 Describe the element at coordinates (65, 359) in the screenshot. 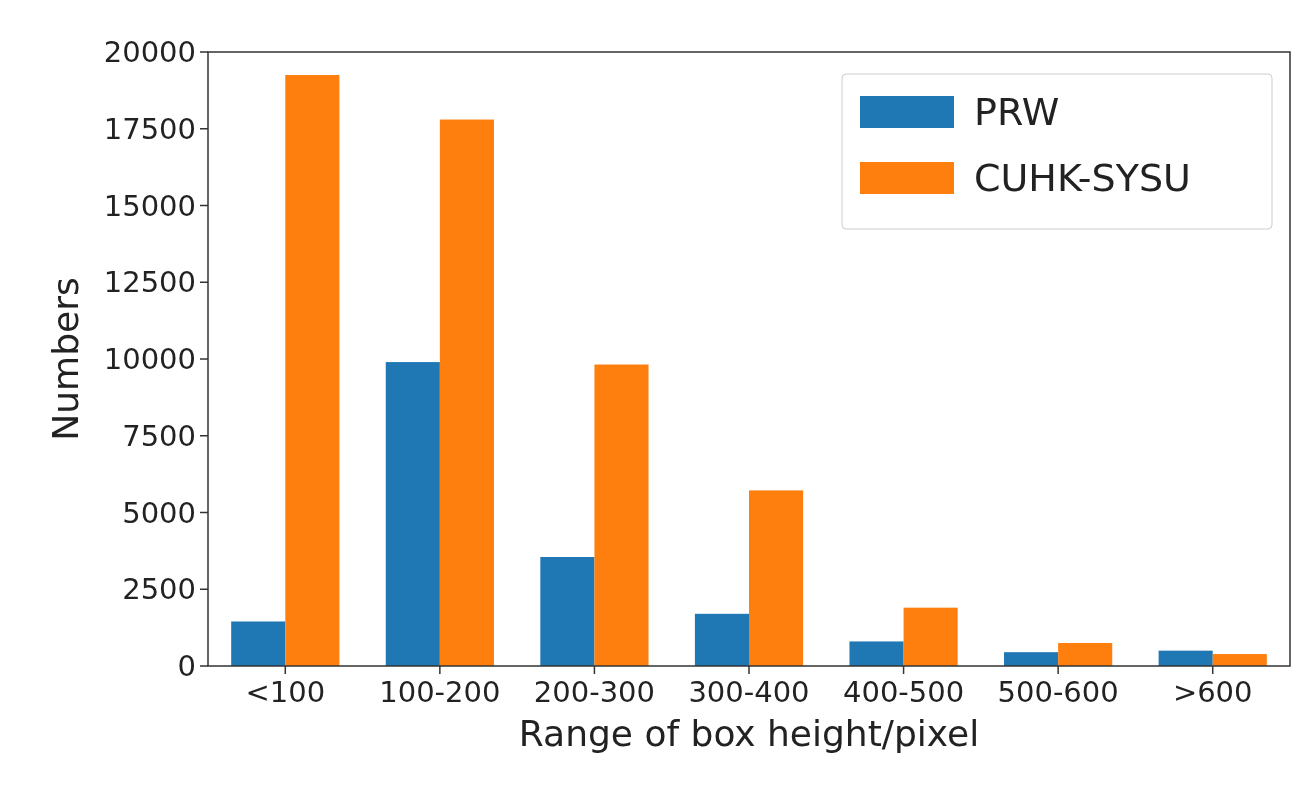

I see `y-axis-title: Numbers` at that location.